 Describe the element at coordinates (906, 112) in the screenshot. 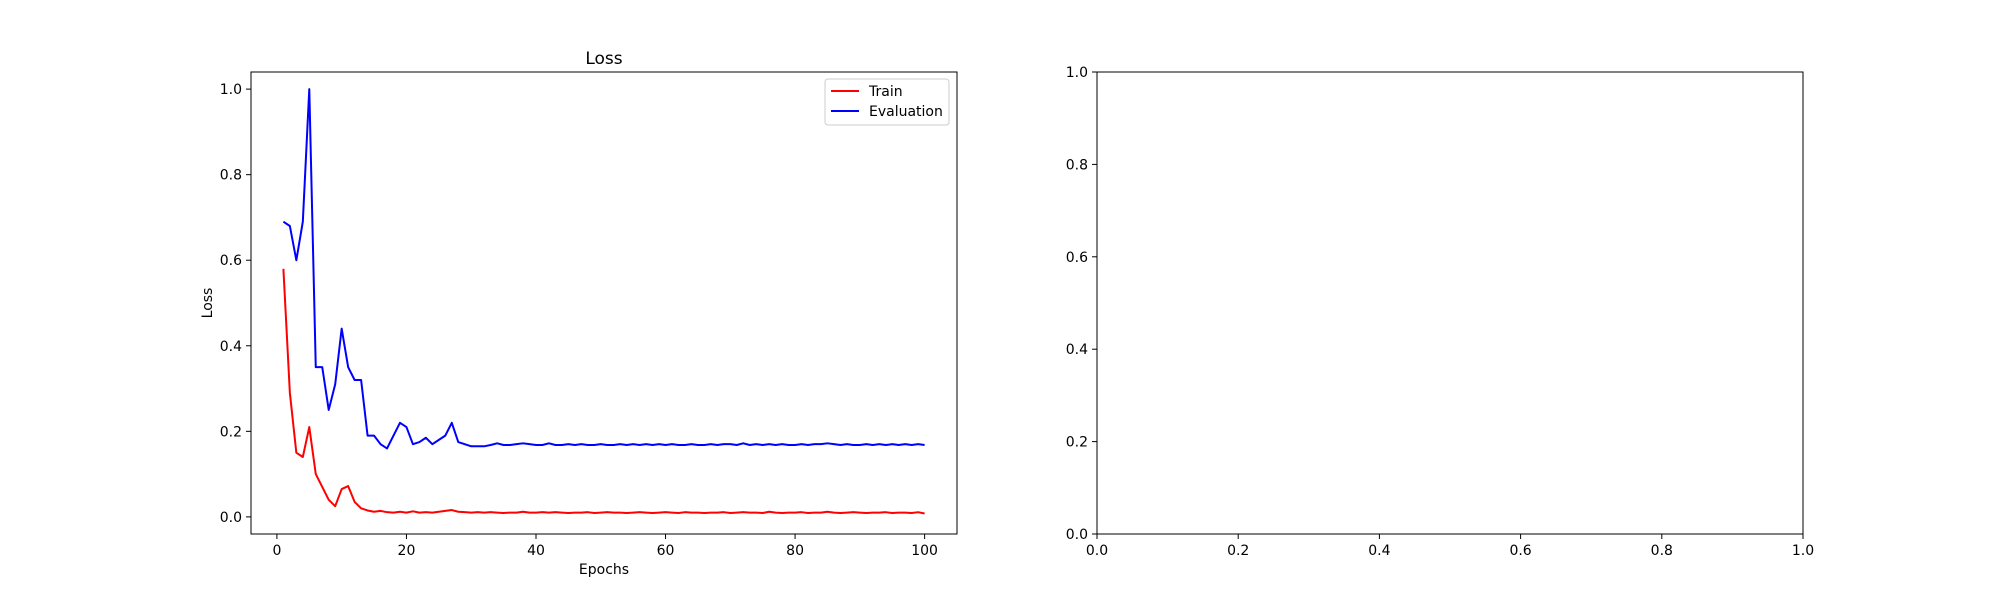

I see `legend-label-evaluation: Evaluation` at that location.